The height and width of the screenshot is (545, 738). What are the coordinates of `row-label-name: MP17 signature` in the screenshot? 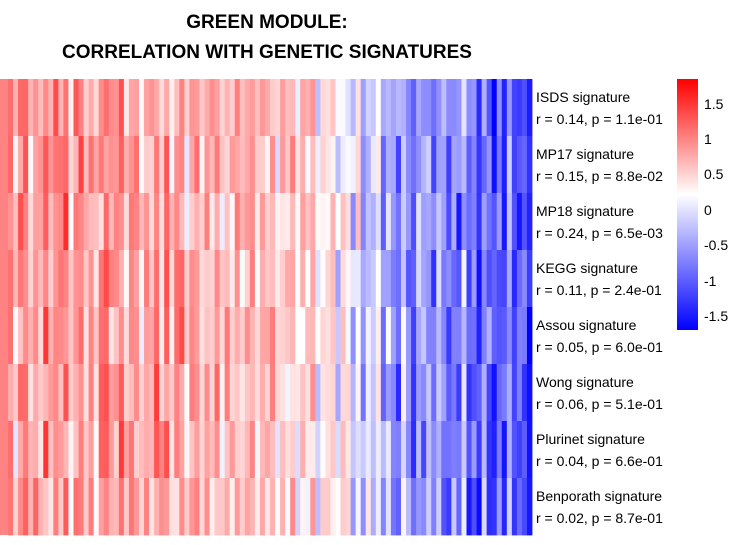 It's located at (585, 153).